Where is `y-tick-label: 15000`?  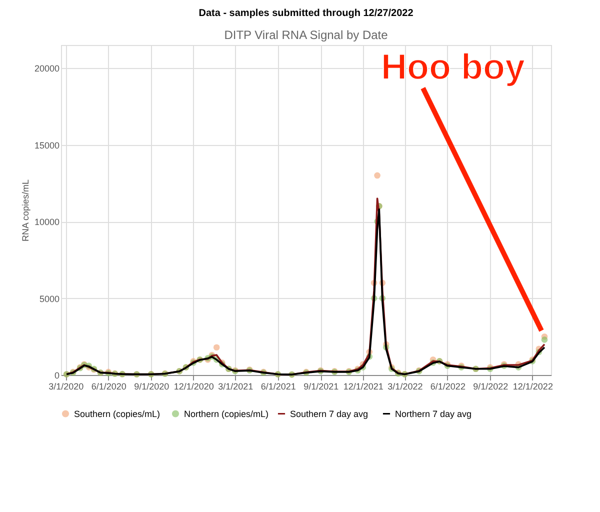 y-tick-label: 15000 is located at coordinates (47, 145).